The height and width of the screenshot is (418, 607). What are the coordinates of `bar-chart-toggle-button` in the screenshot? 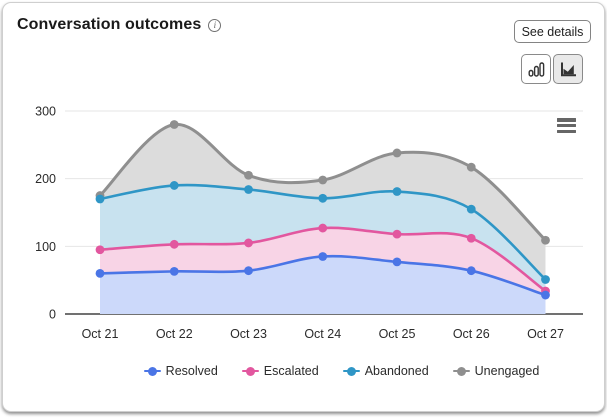 It's located at (536, 69).